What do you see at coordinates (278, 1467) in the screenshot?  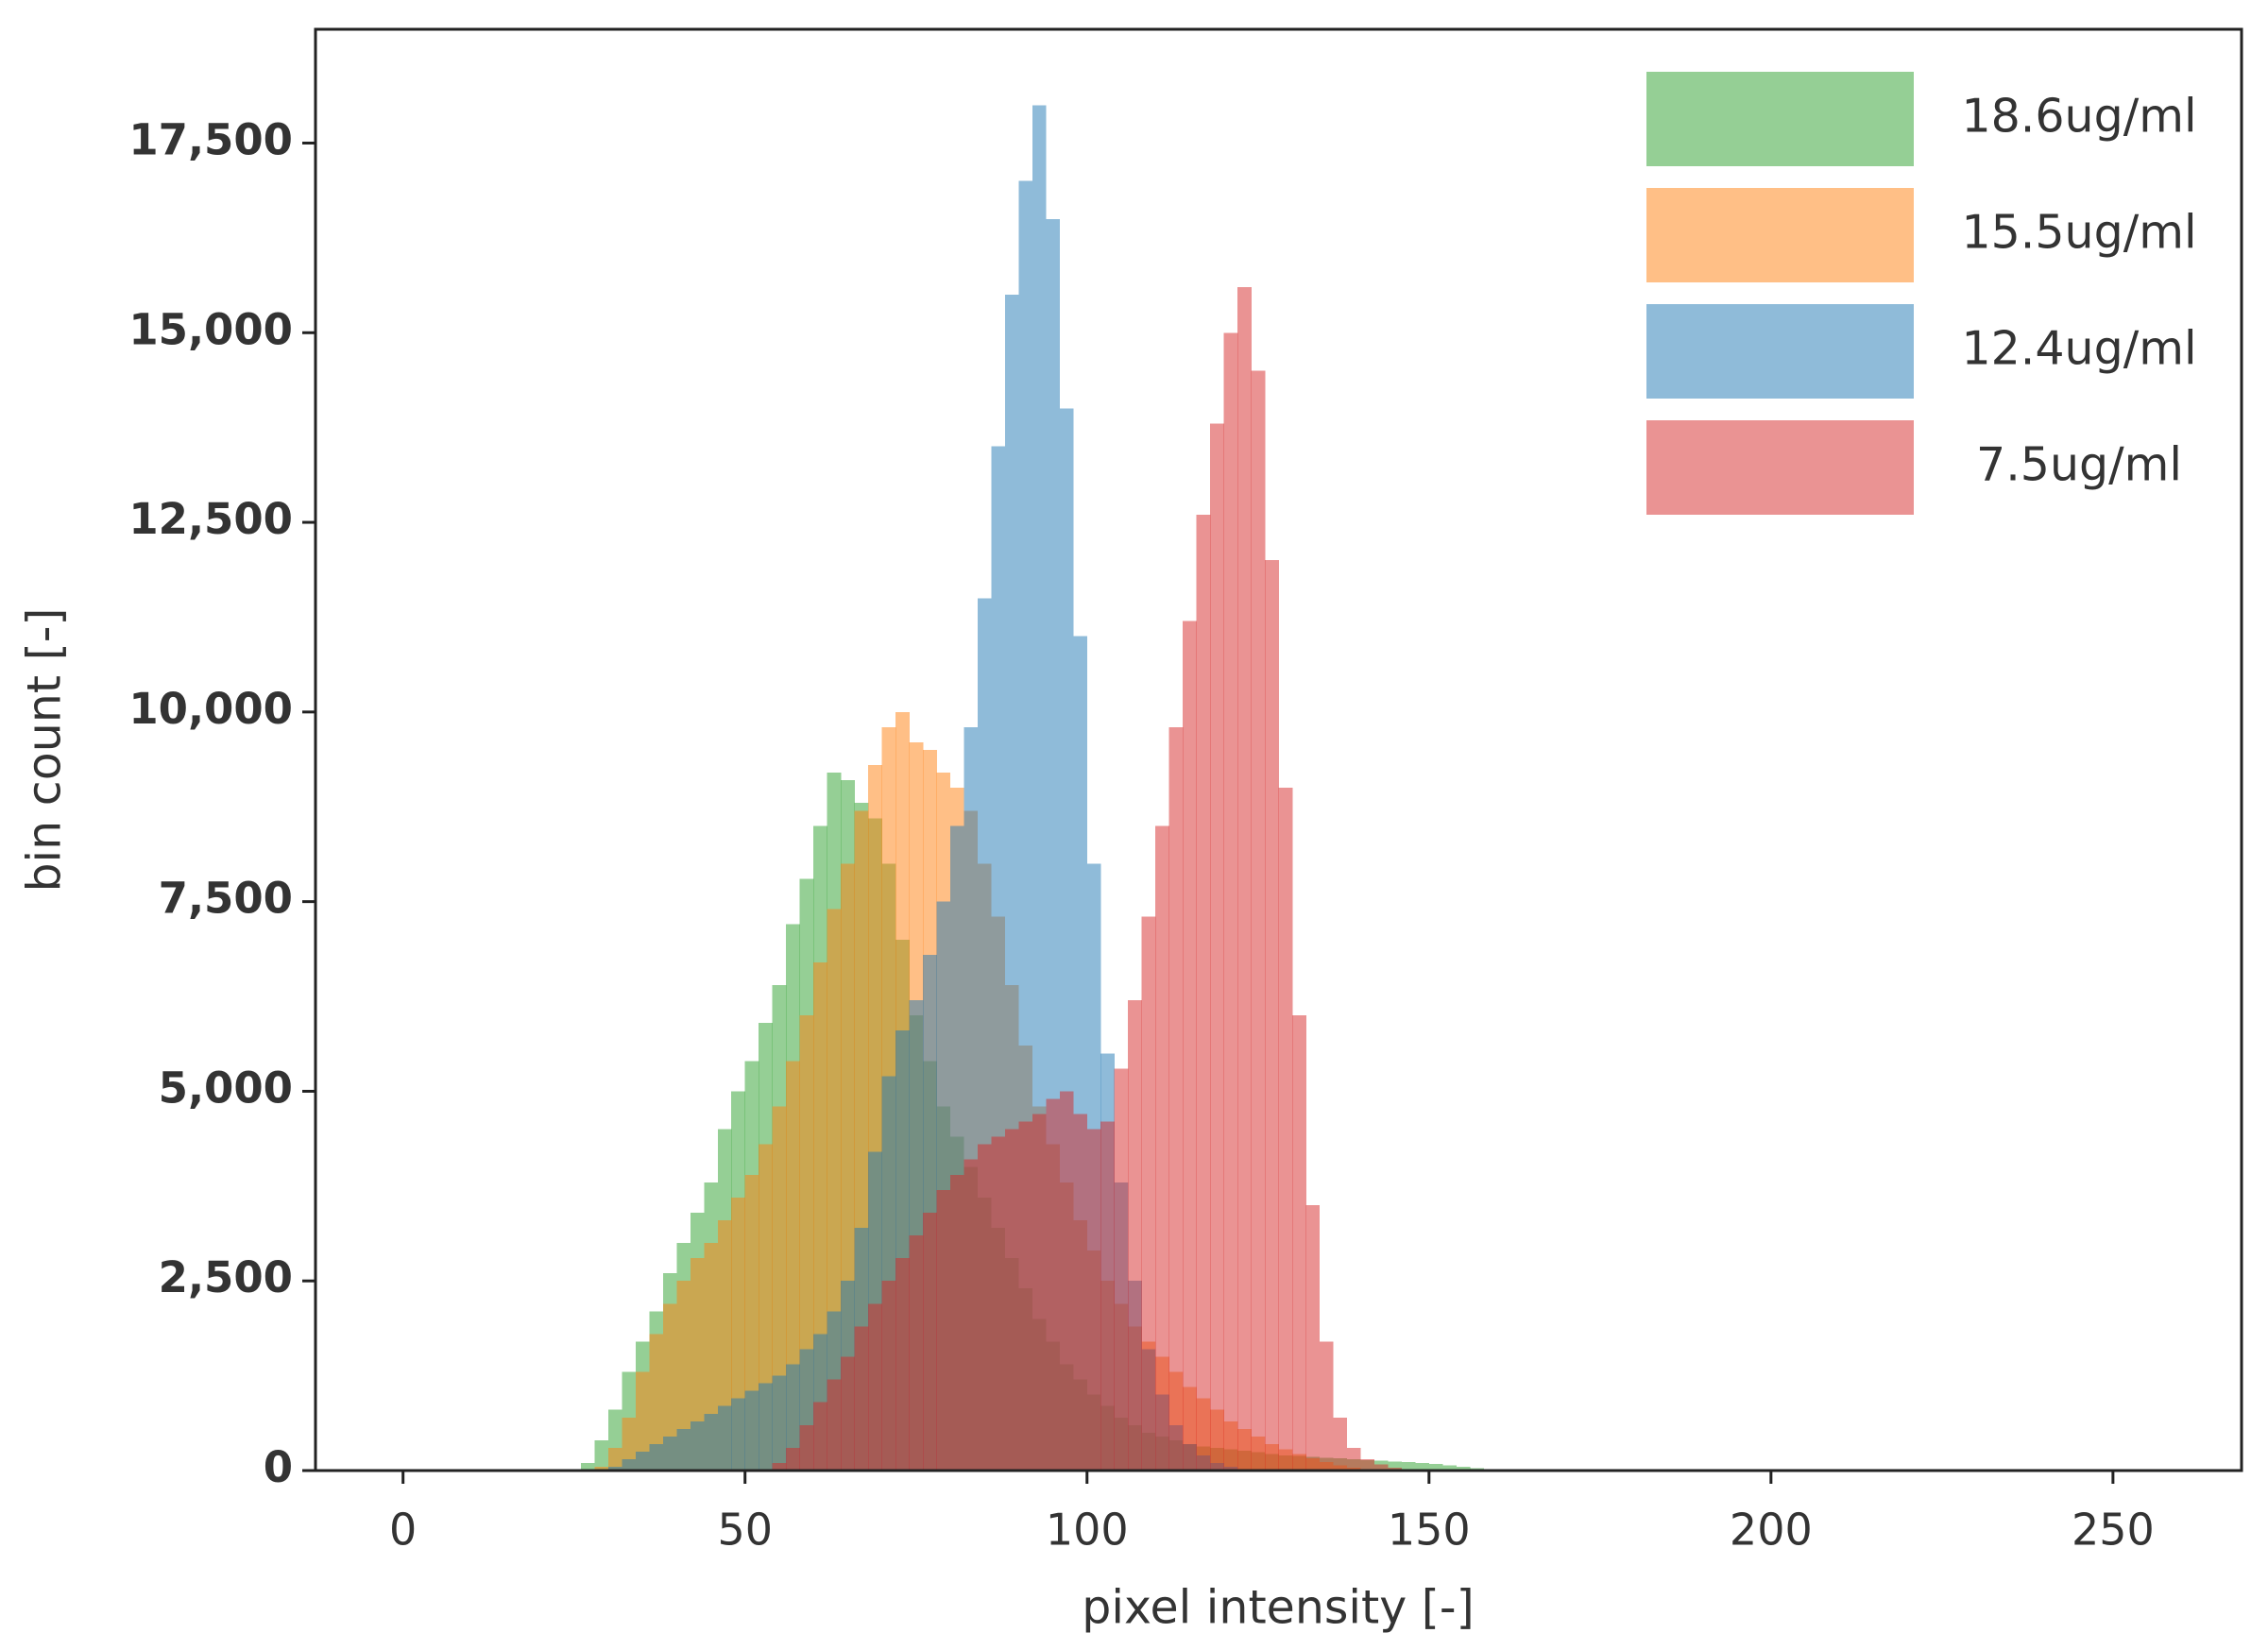 I see `y-tick-label: 0` at bounding box center [278, 1467].